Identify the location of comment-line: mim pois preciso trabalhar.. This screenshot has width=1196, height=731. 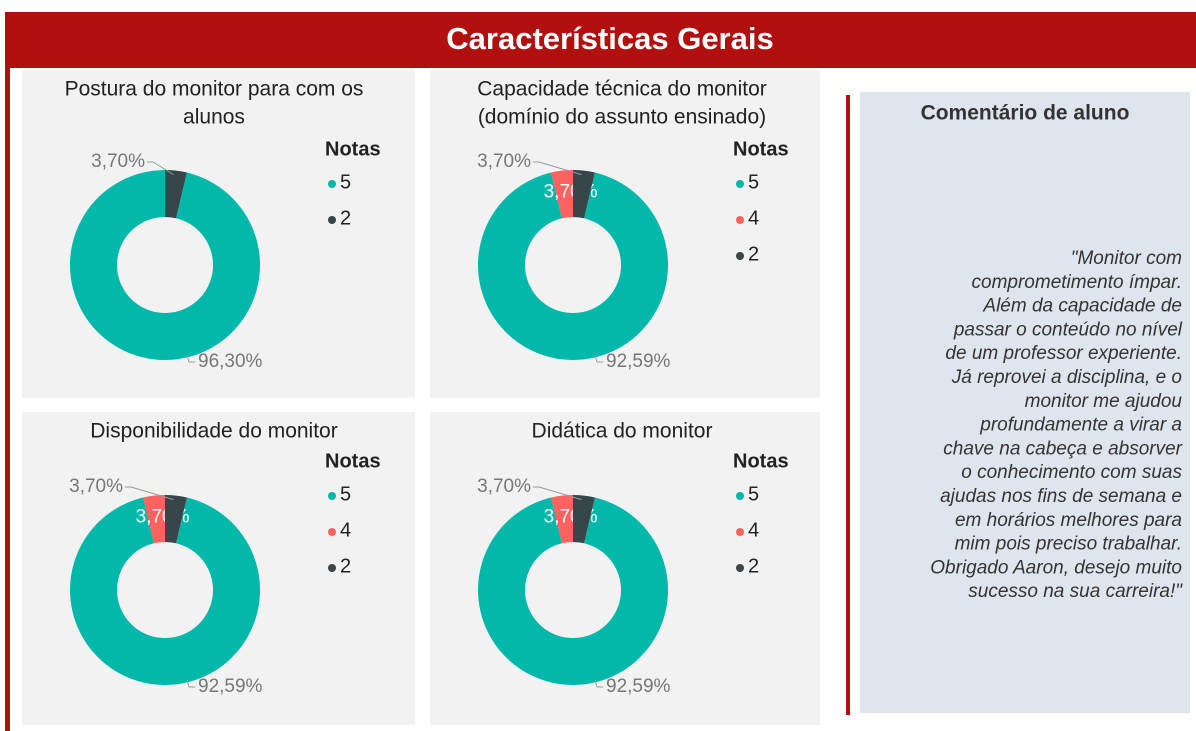
(1068, 544).